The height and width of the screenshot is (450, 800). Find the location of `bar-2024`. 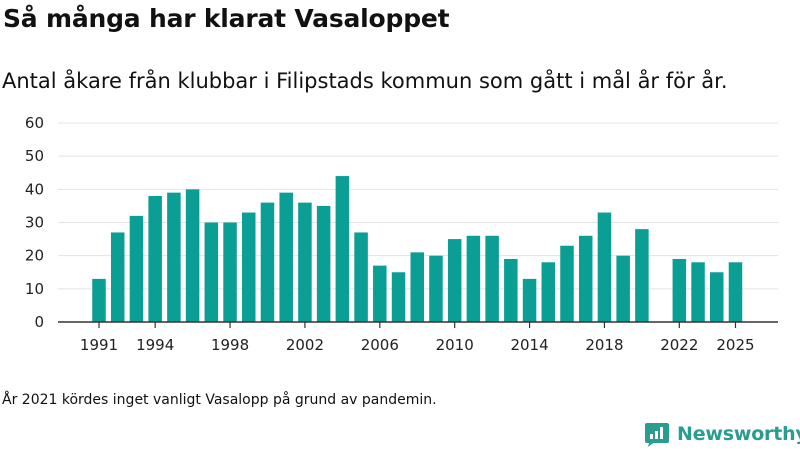

bar-2024 is located at coordinates (717, 297).